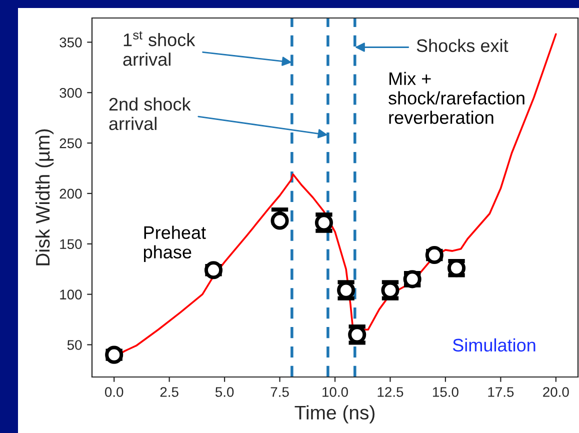  Describe the element at coordinates (44, 197) in the screenshot. I see `y-axis-title: Disk Width (µm)` at that location.